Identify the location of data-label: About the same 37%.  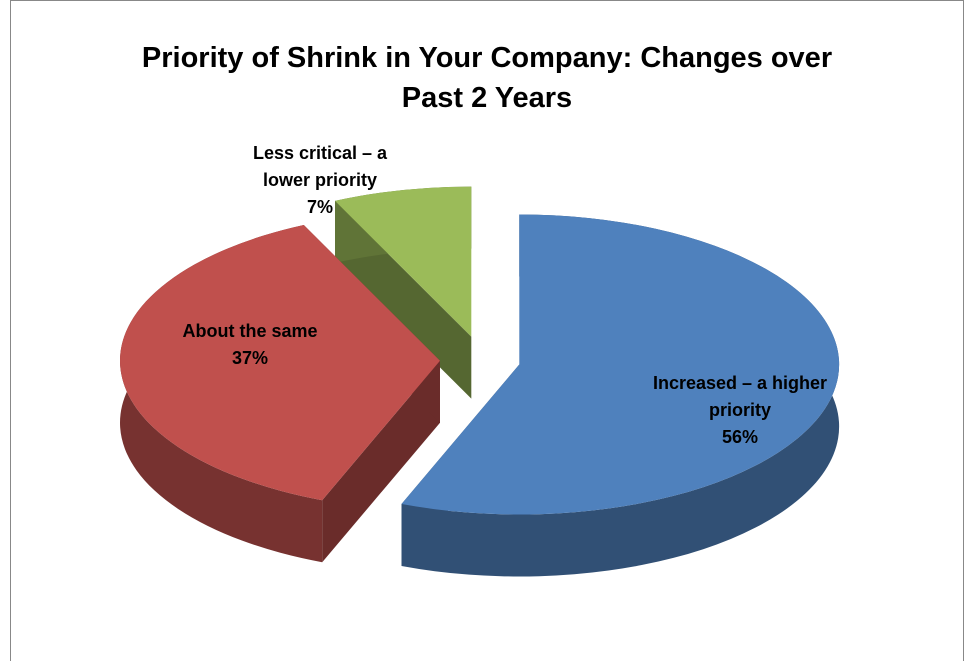
(250, 345).